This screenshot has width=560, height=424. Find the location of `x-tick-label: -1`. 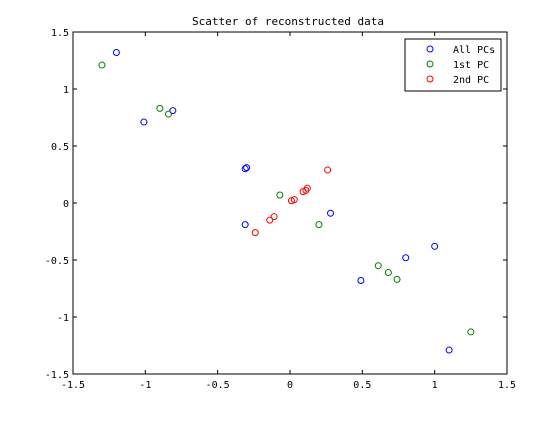

x-tick-label: -1 is located at coordinates (145, 385).